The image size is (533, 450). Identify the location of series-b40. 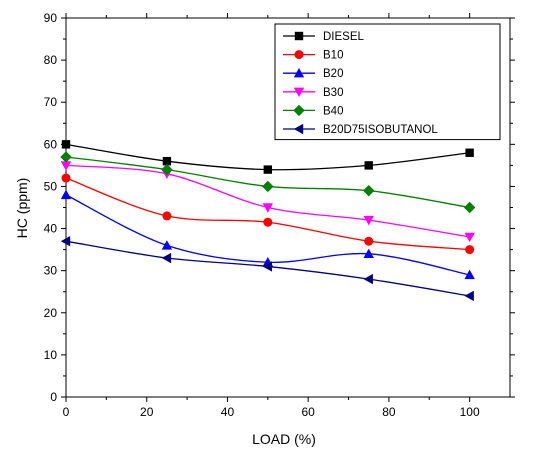
(268, 182).